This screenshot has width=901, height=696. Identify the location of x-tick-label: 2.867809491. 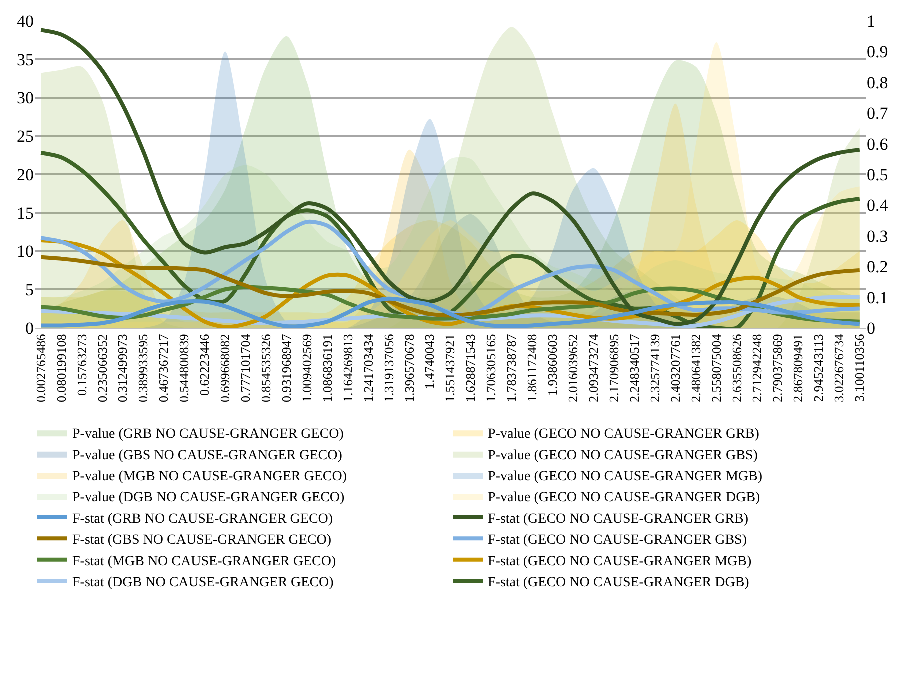
(798, 368).